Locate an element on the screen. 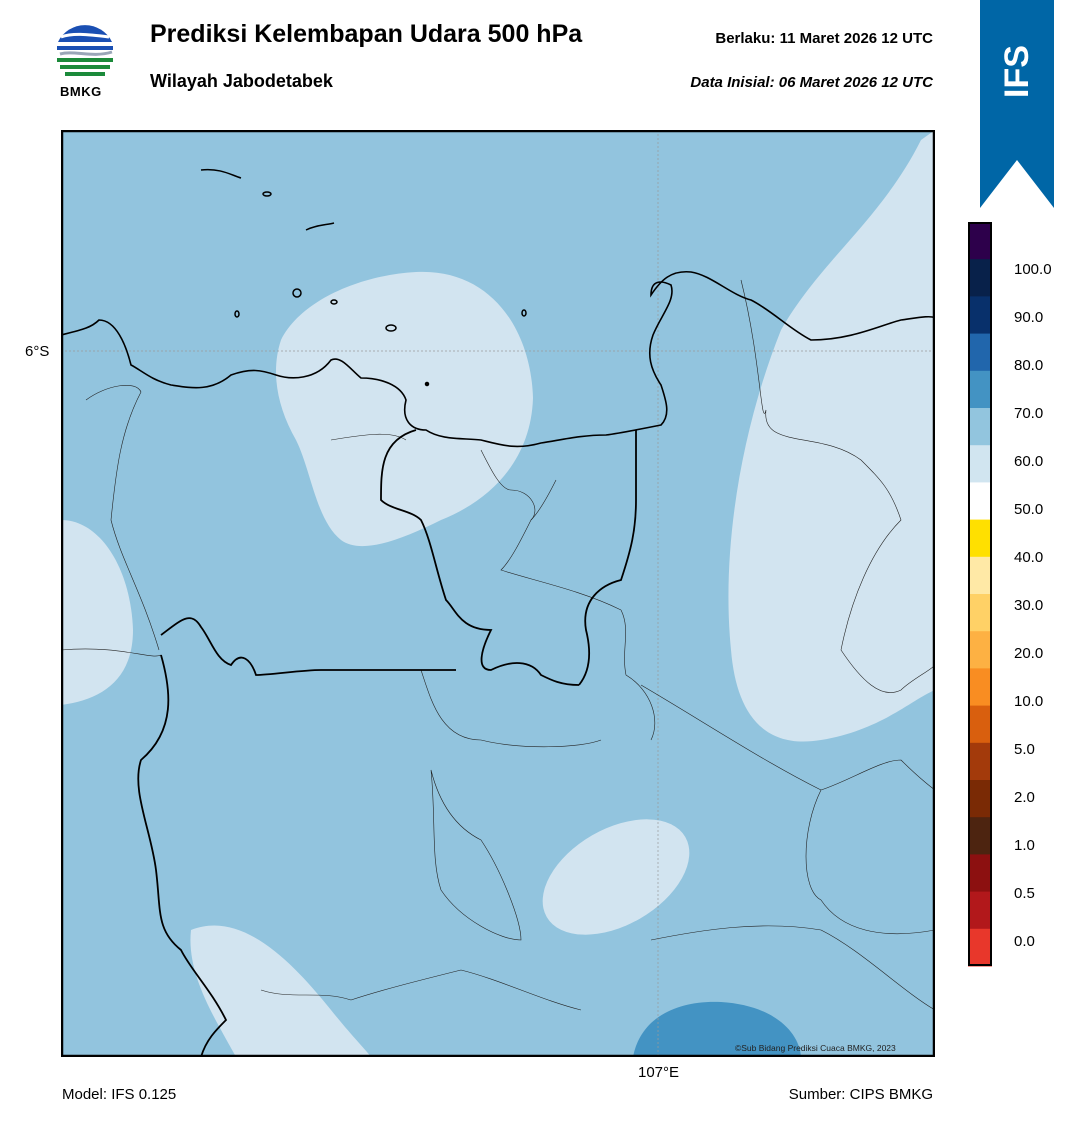 This screenshot has width=1081, height=1128. colorbar is located at coordinates (980, 594).